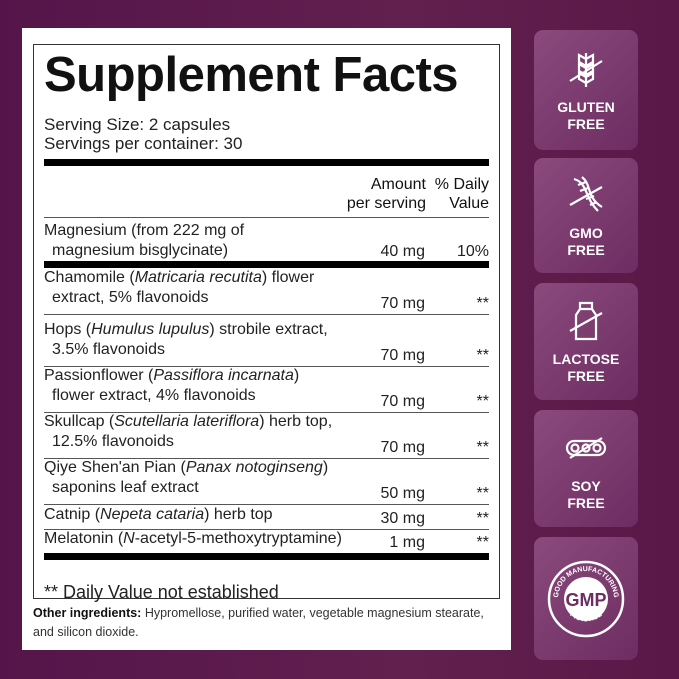  What do you see at coordinates (402, 251) in the screenshot?
I see `ingredient-amount: 40 mg` at bounding box center [402, 251].